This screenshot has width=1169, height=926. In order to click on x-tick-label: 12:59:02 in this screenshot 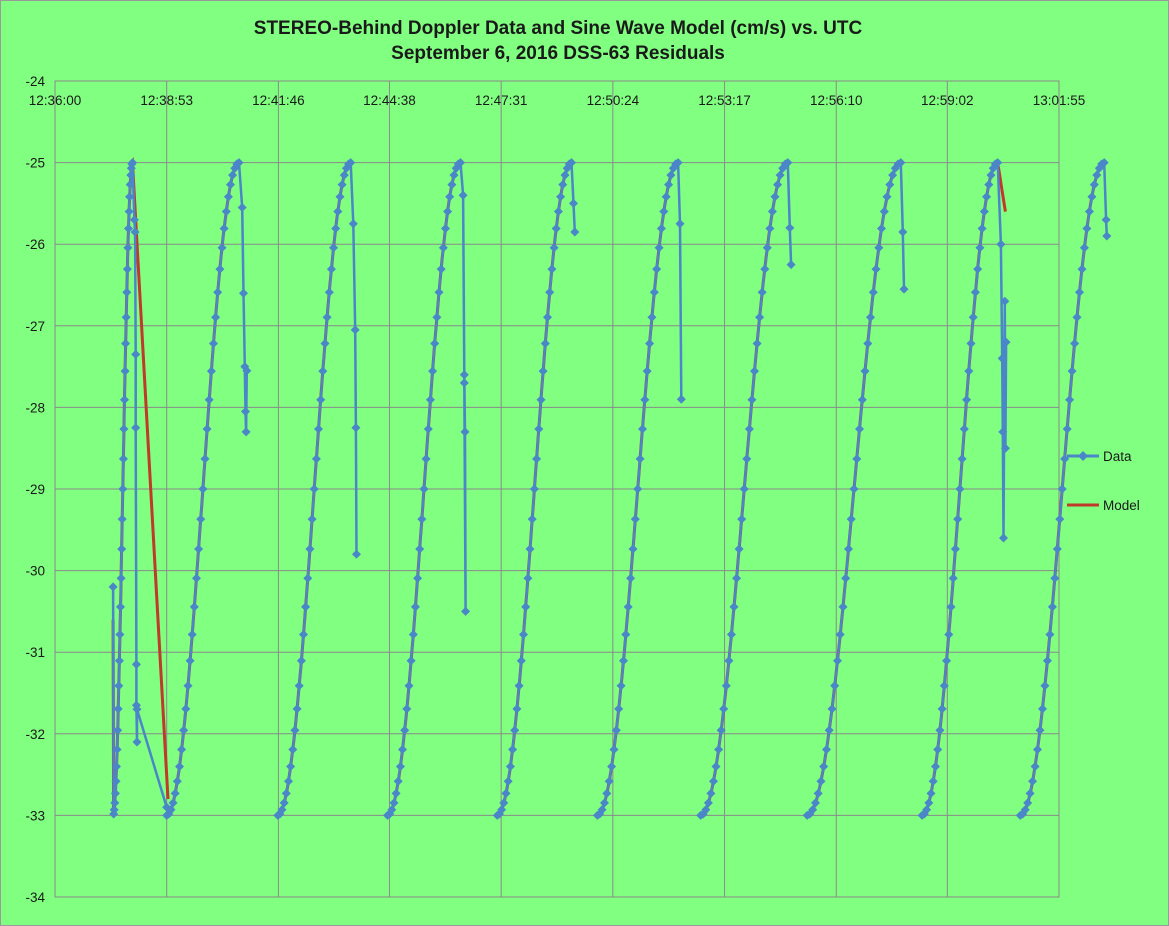, I will do `click(947, 100)`.